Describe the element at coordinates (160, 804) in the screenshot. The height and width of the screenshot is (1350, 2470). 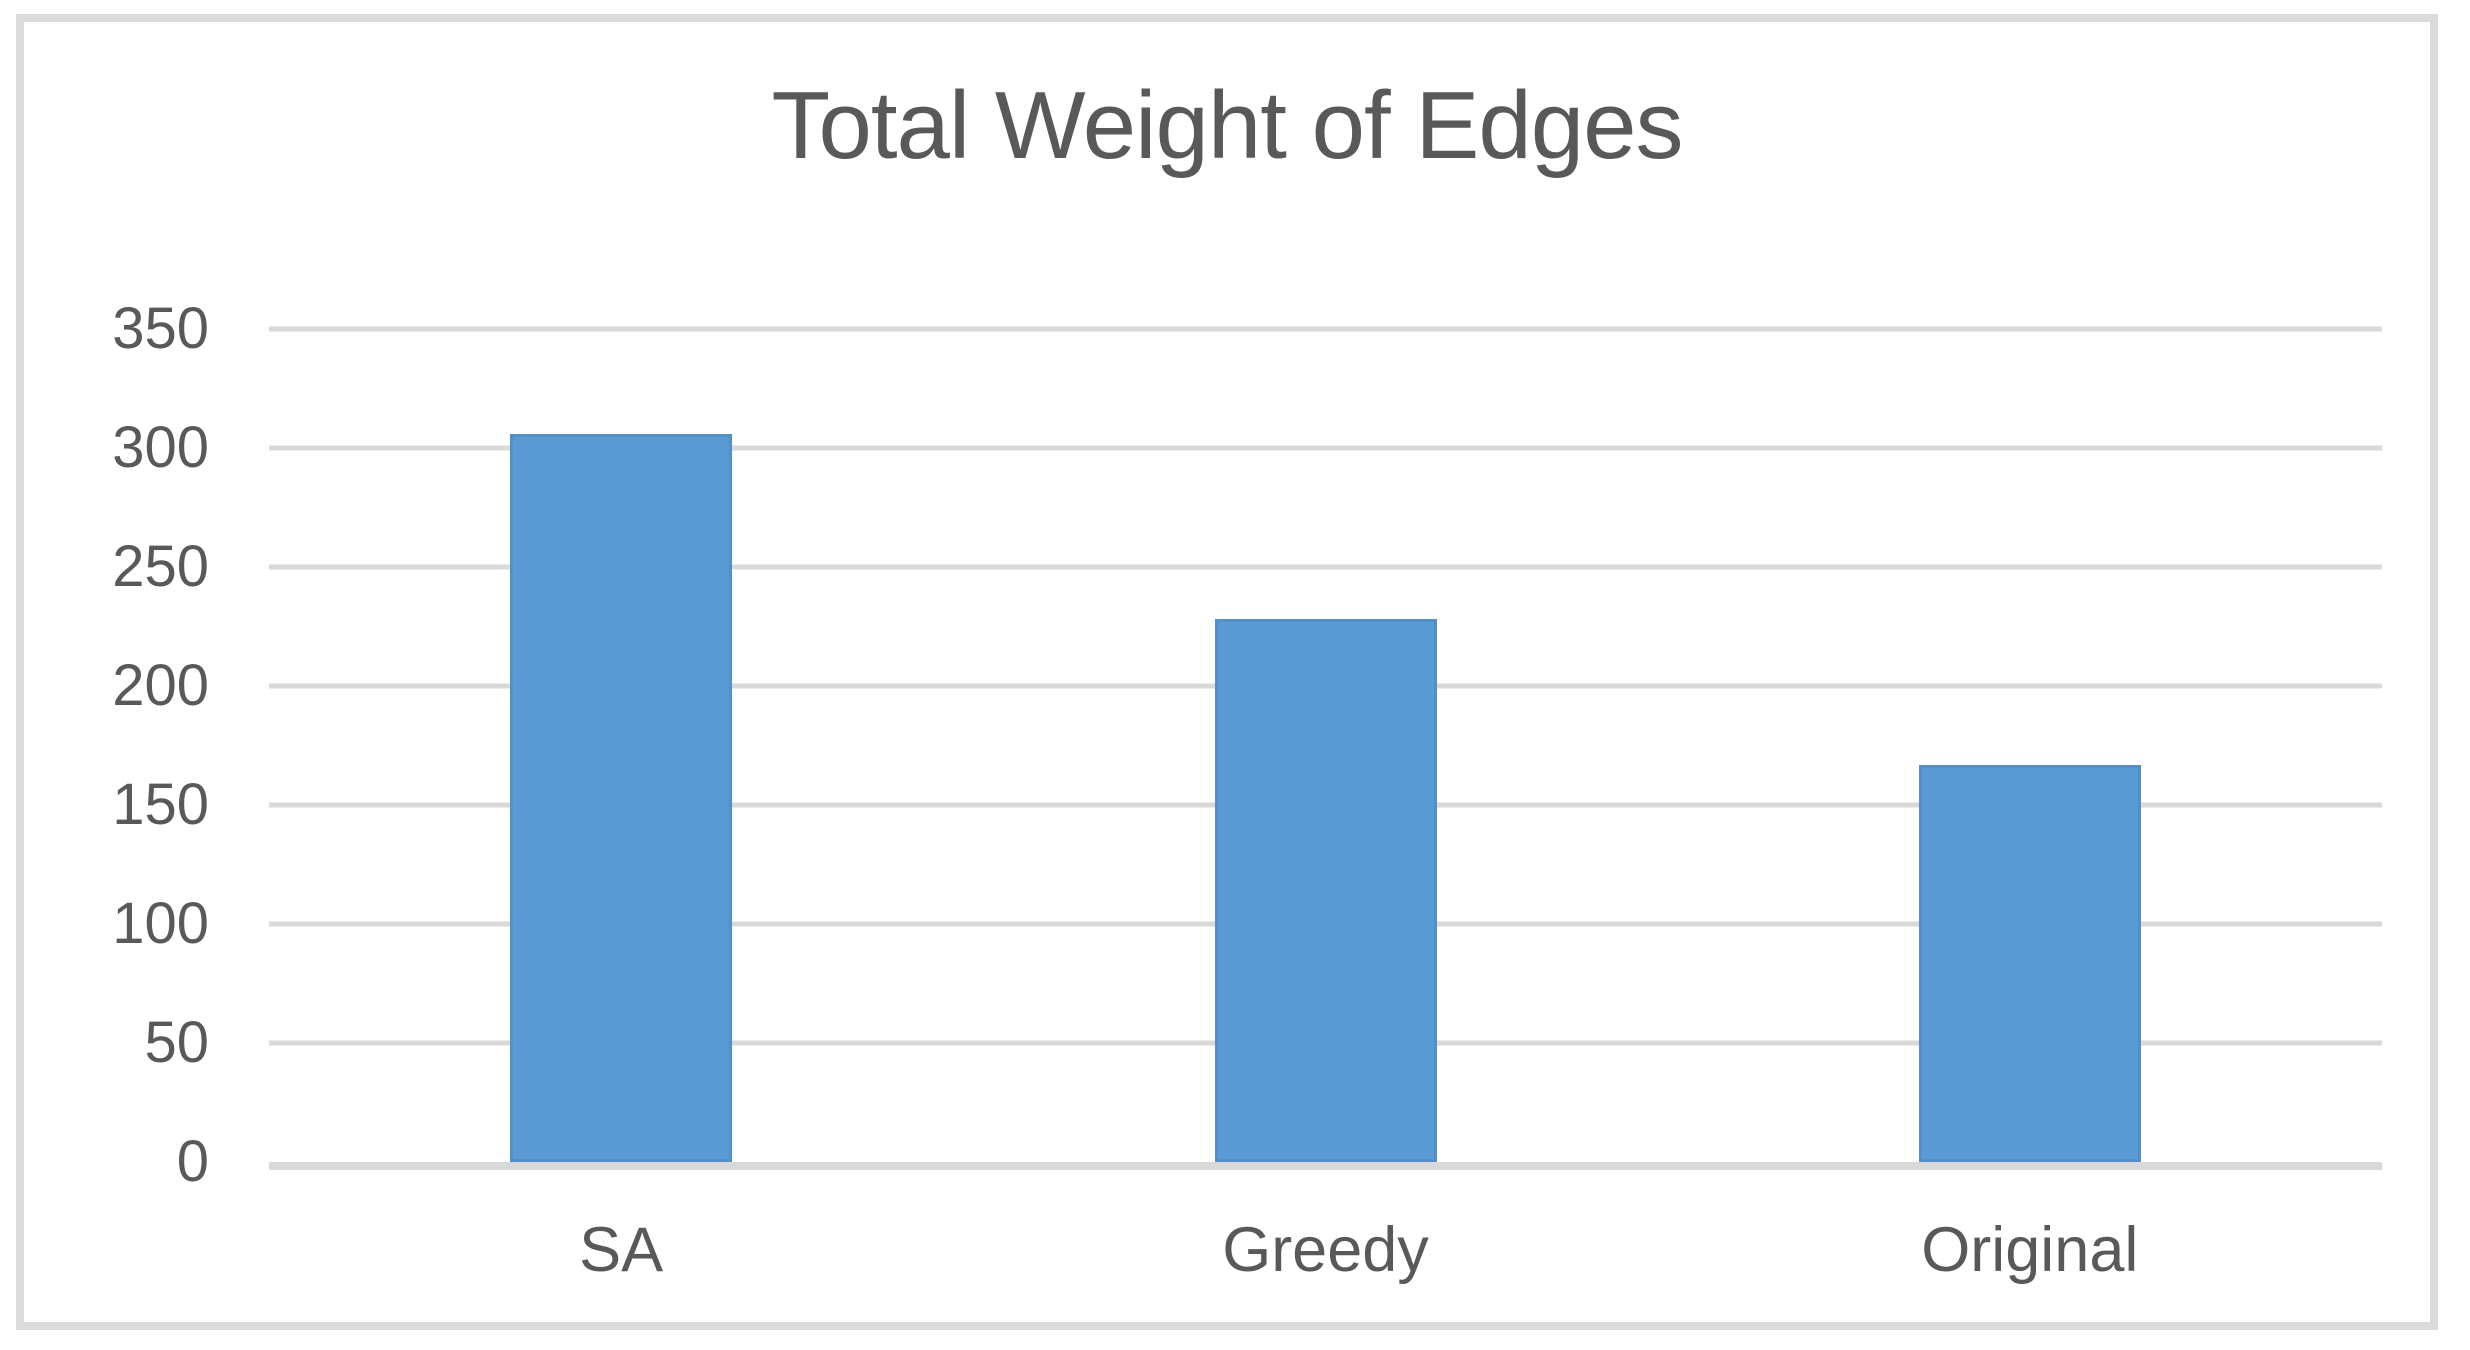
I see `y-tick-label: 150` at that location.